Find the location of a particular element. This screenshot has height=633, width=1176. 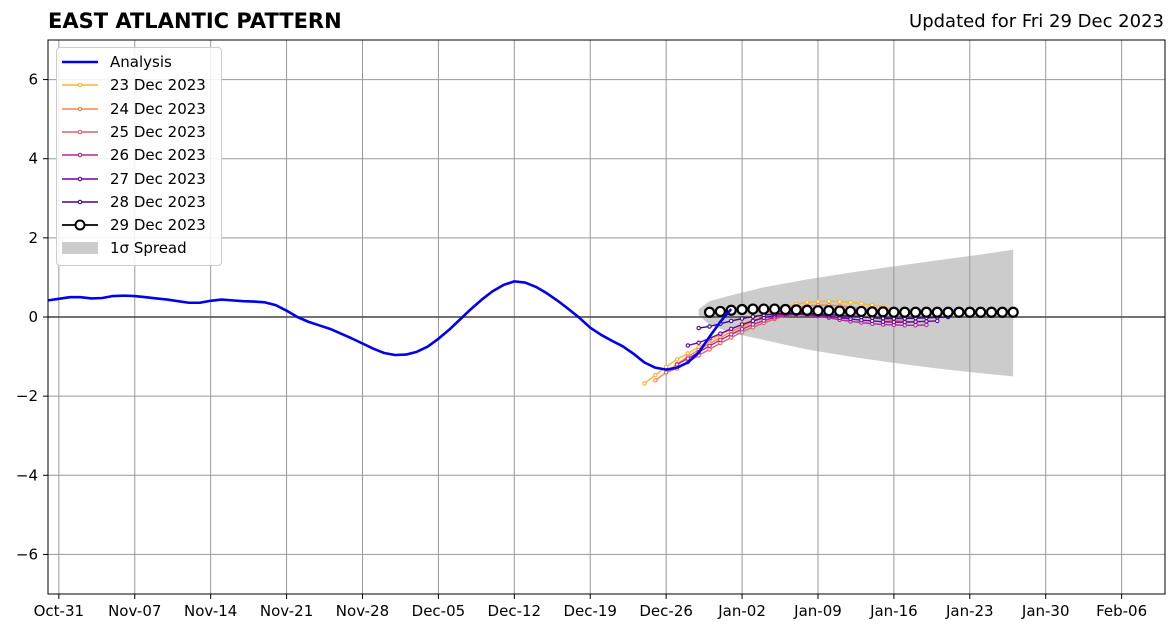

legend-item: 28 Dec 2023 is located at coordinates (140, 202).